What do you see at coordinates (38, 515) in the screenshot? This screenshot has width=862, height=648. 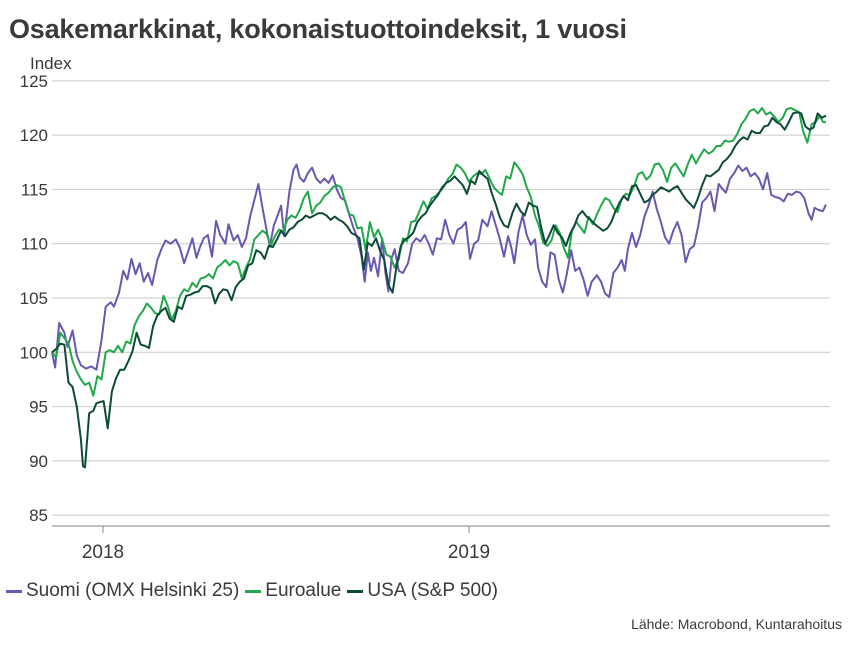 I see `y-tick-label-85: 85` at bounding box center [38, 515].